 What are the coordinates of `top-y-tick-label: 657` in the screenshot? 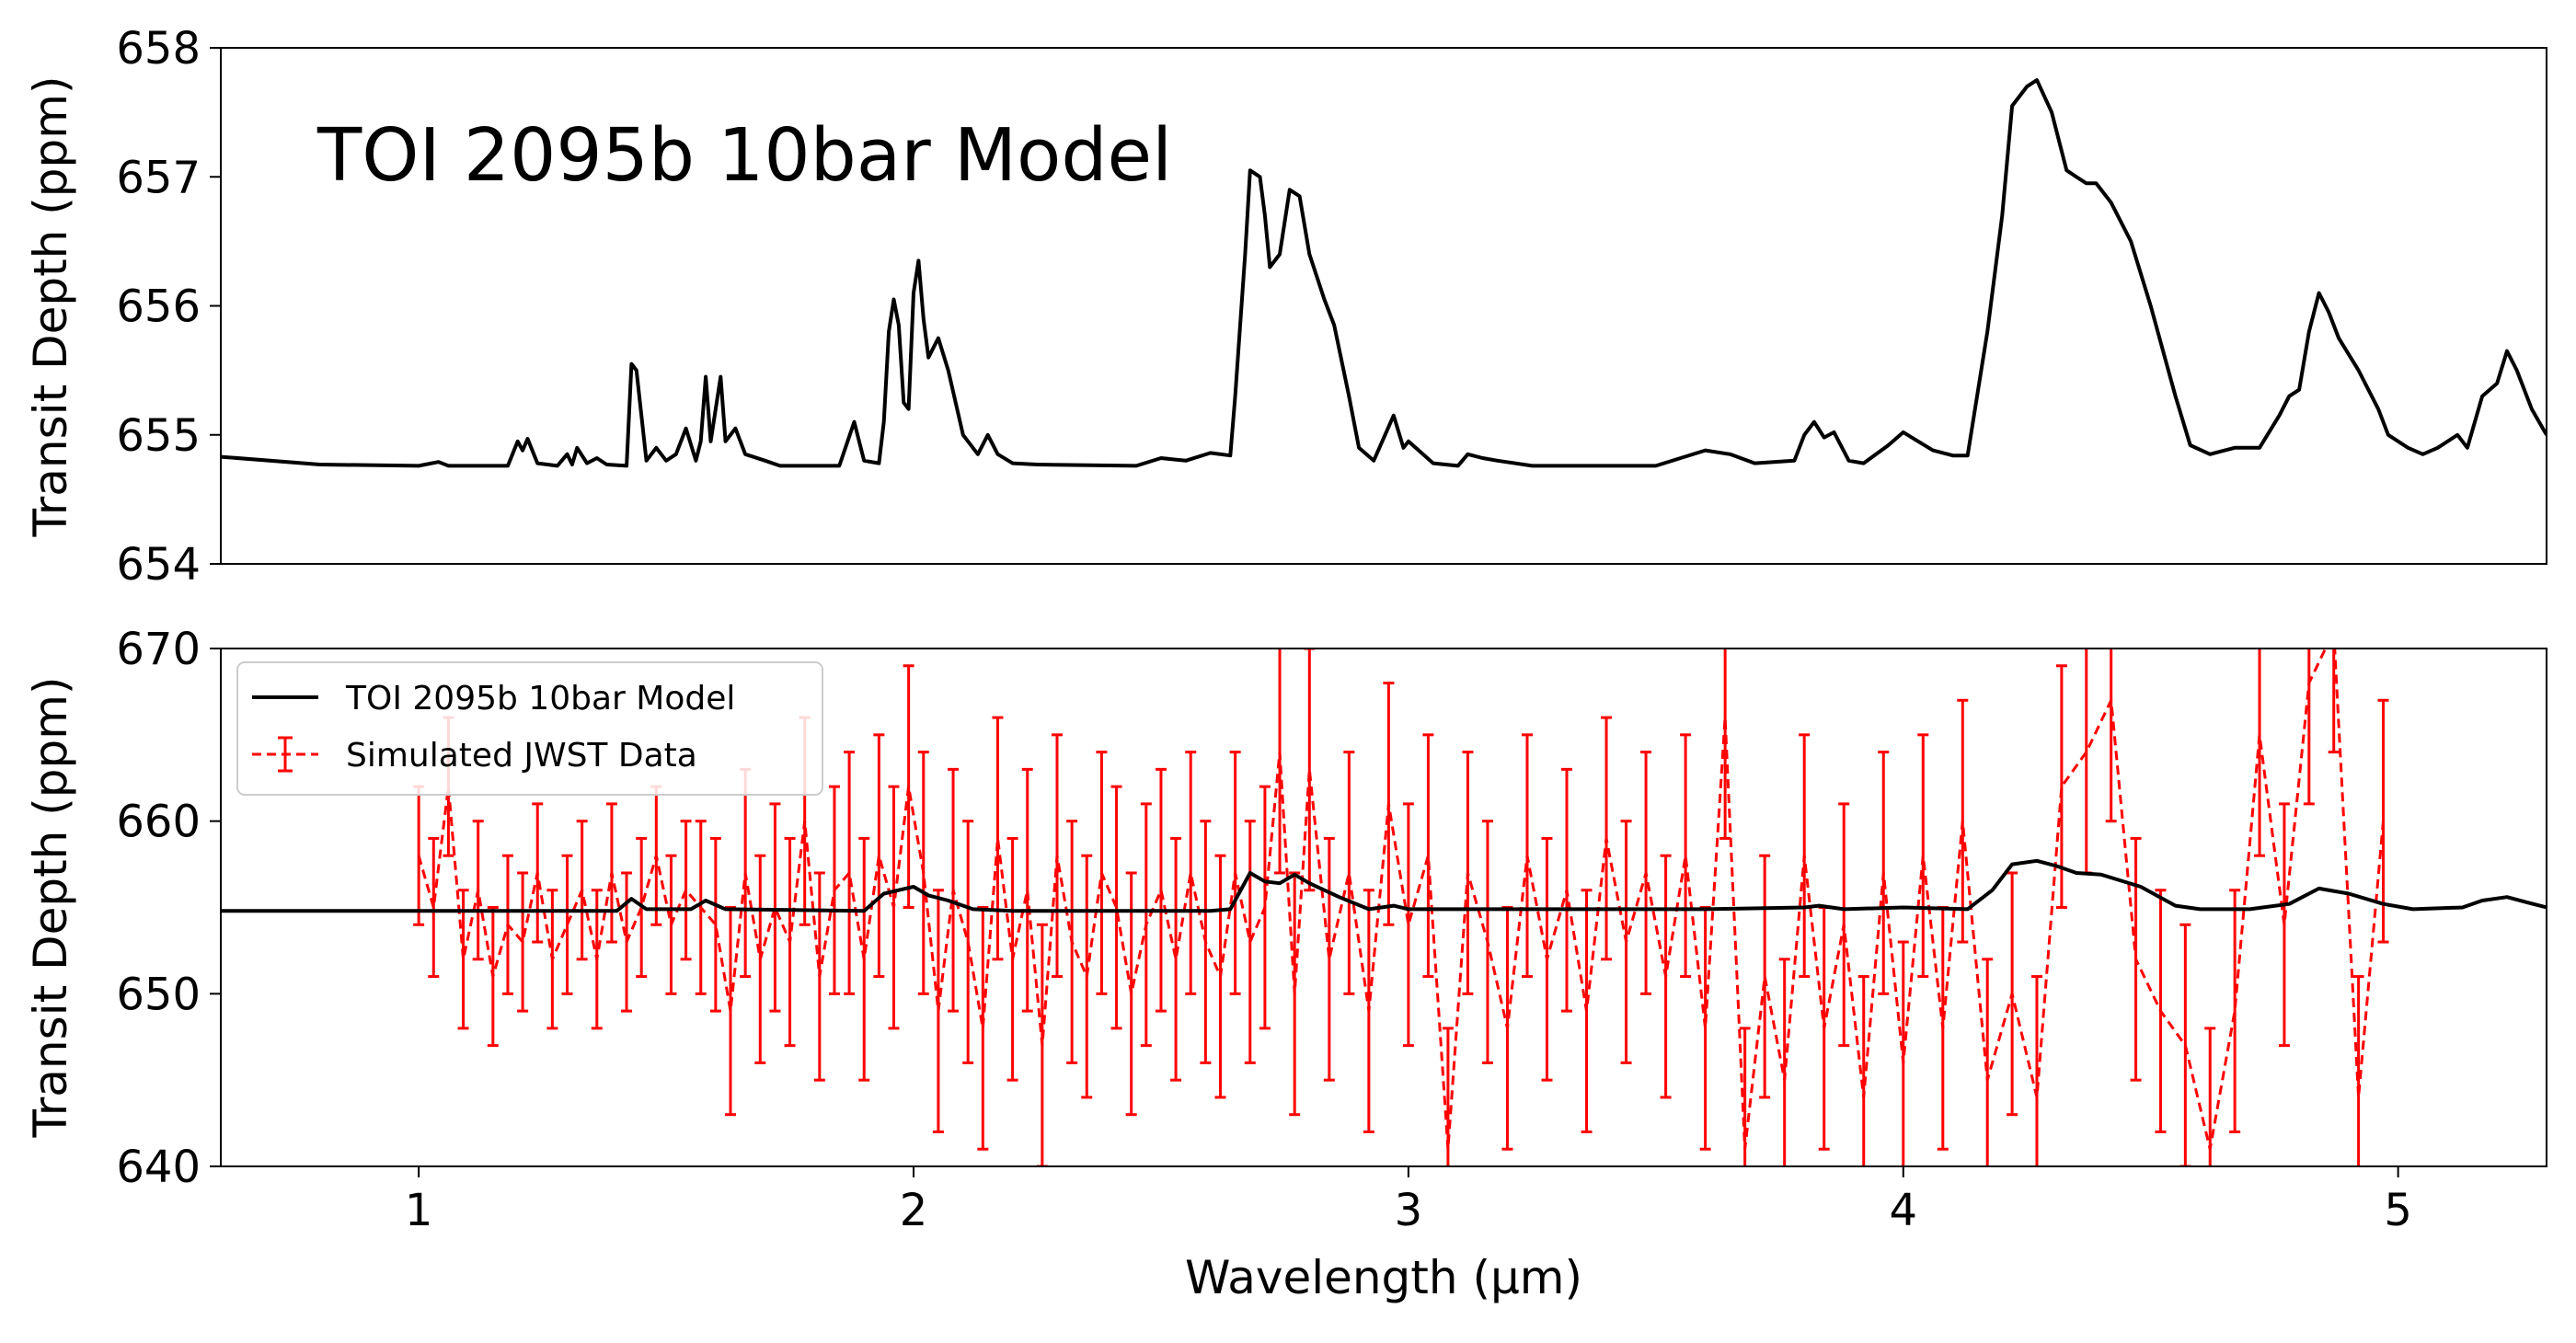 It's located at (158, 177).